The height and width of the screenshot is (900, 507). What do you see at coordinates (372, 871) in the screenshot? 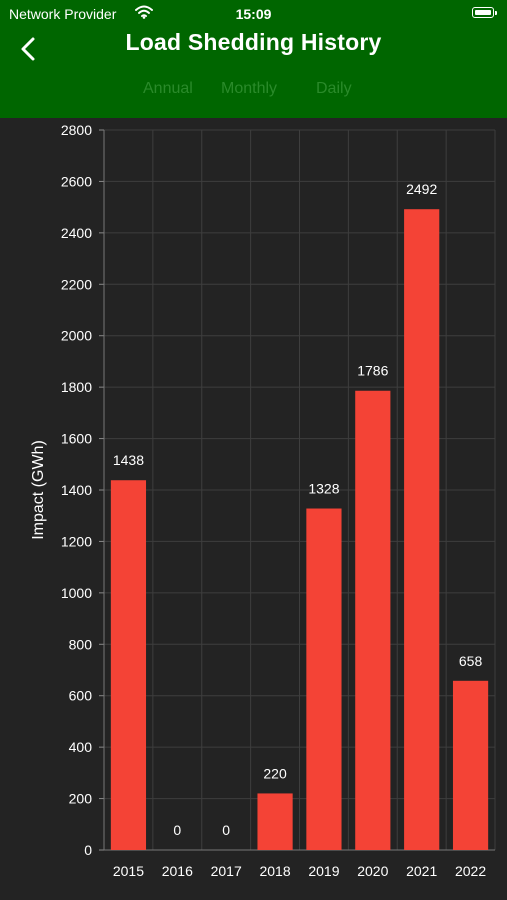
I see `x-tick-label: 2020` at bounding box center [372, 871].